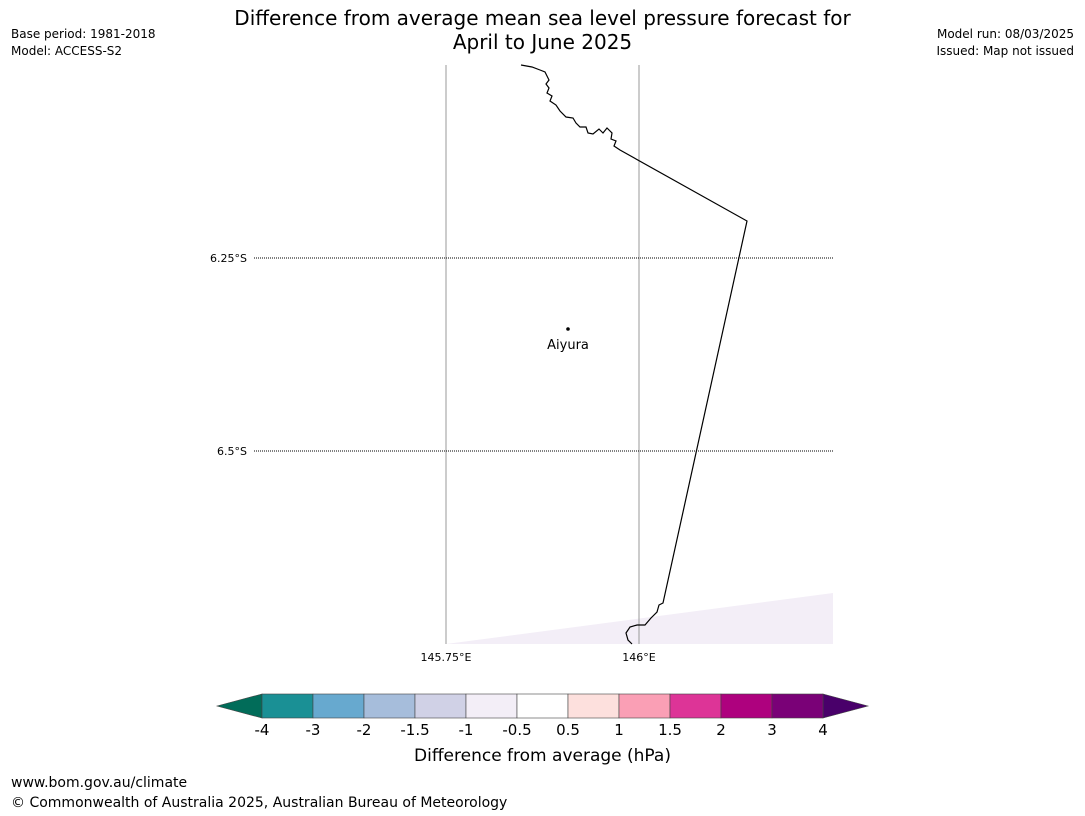 The width and height of the screenshot is (1085, 816). I want to click on colorbar-tick-label: -3, so click(313, 730).